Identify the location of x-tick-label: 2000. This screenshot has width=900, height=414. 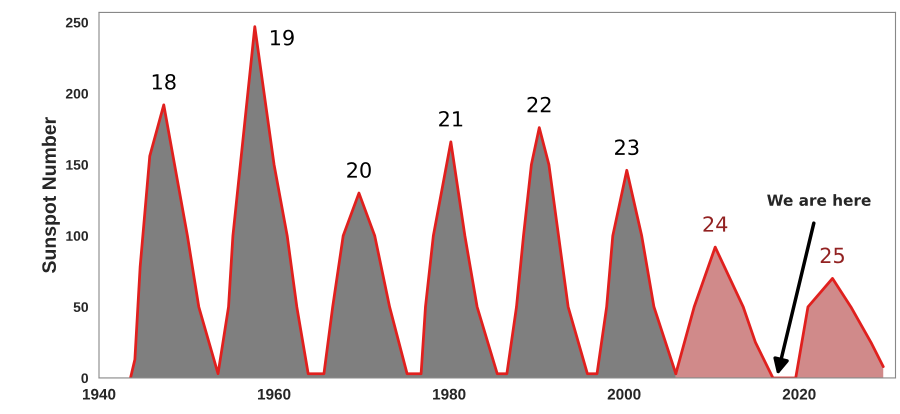
(624, 394).